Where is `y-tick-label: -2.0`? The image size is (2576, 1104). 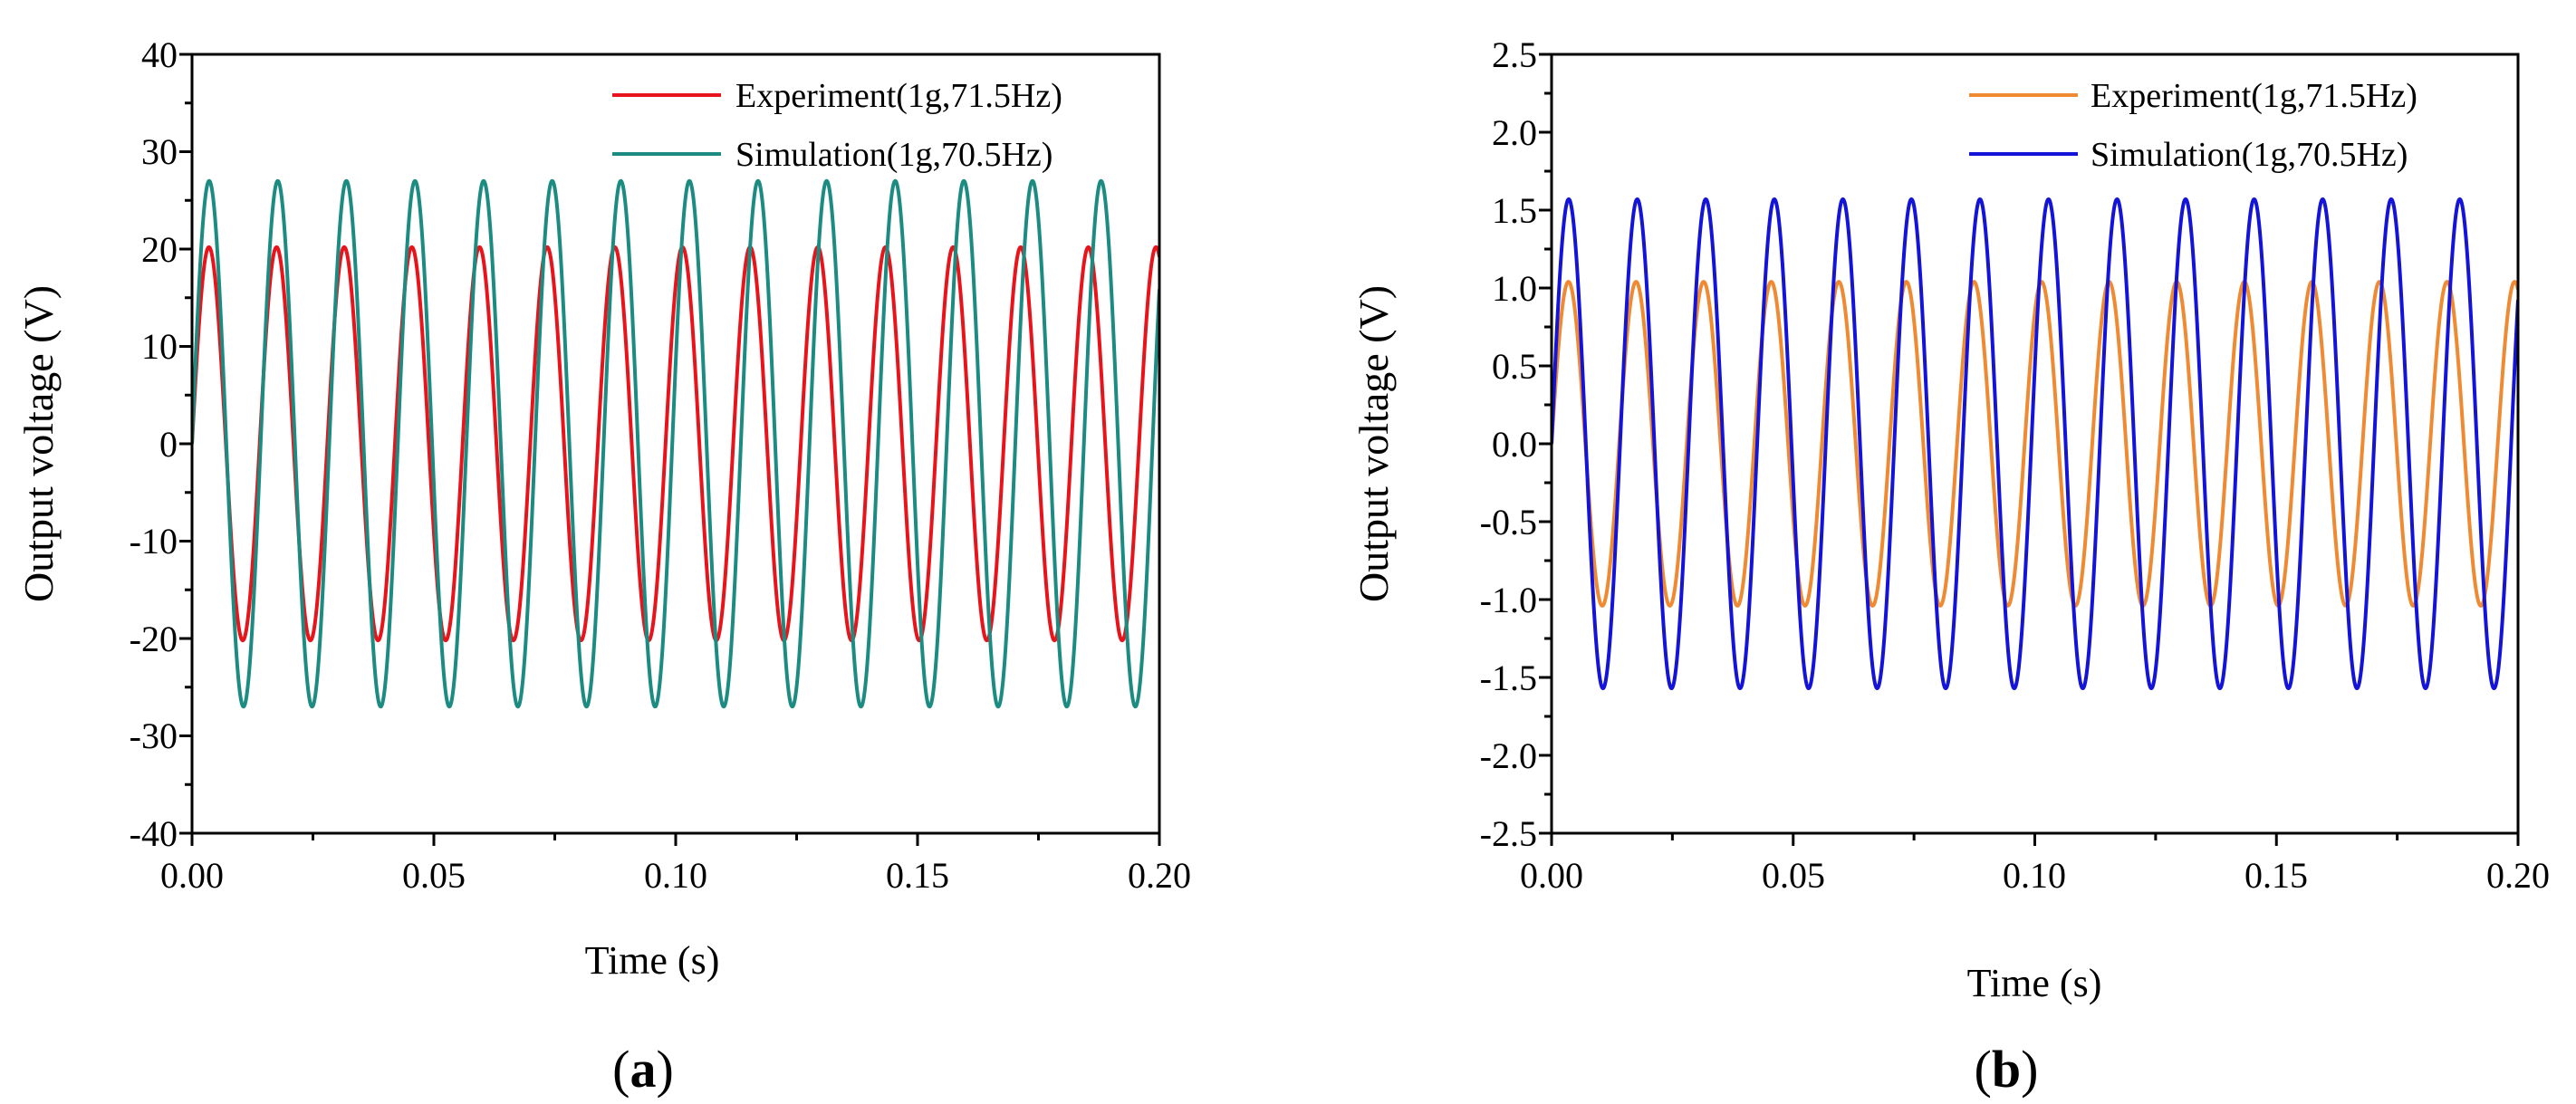 y-tick-label: -2.0 is located at coordinates (1508, 756).